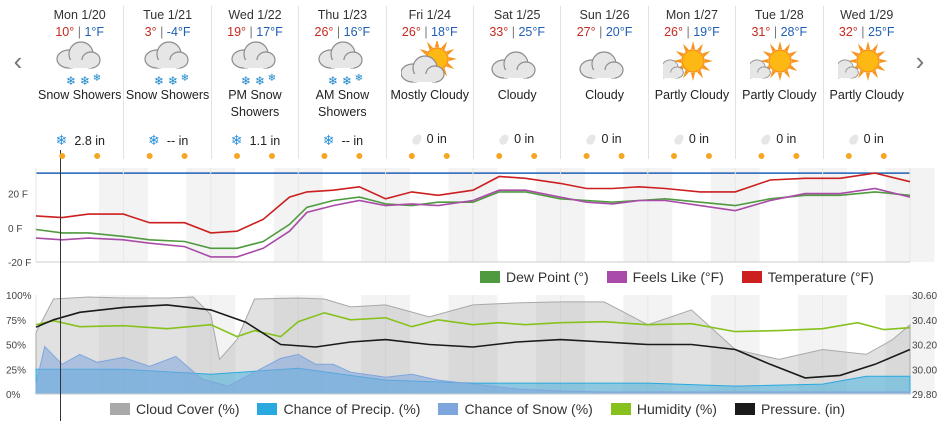 The width and height of the screenshot is (945, 430). I want to click on low-temp: 18°F, so click(444, 32).